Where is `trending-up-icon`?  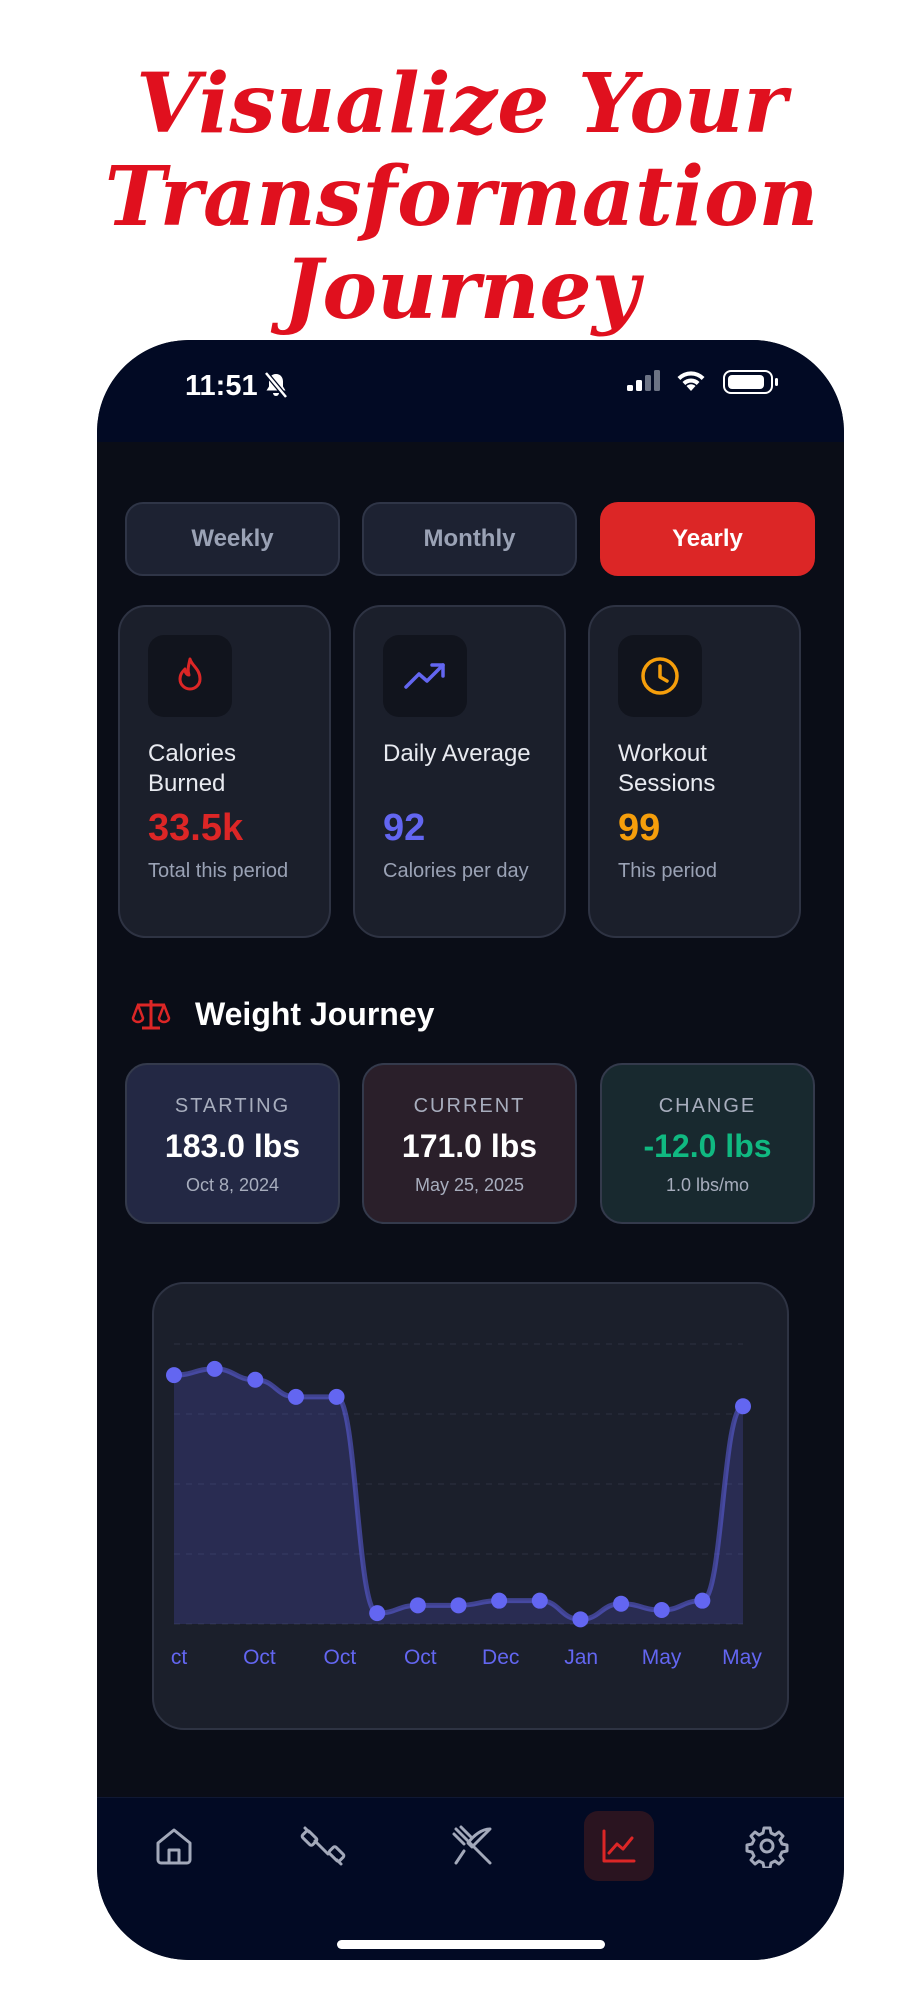
trending-up-icon is located at coordinates (425, 676).